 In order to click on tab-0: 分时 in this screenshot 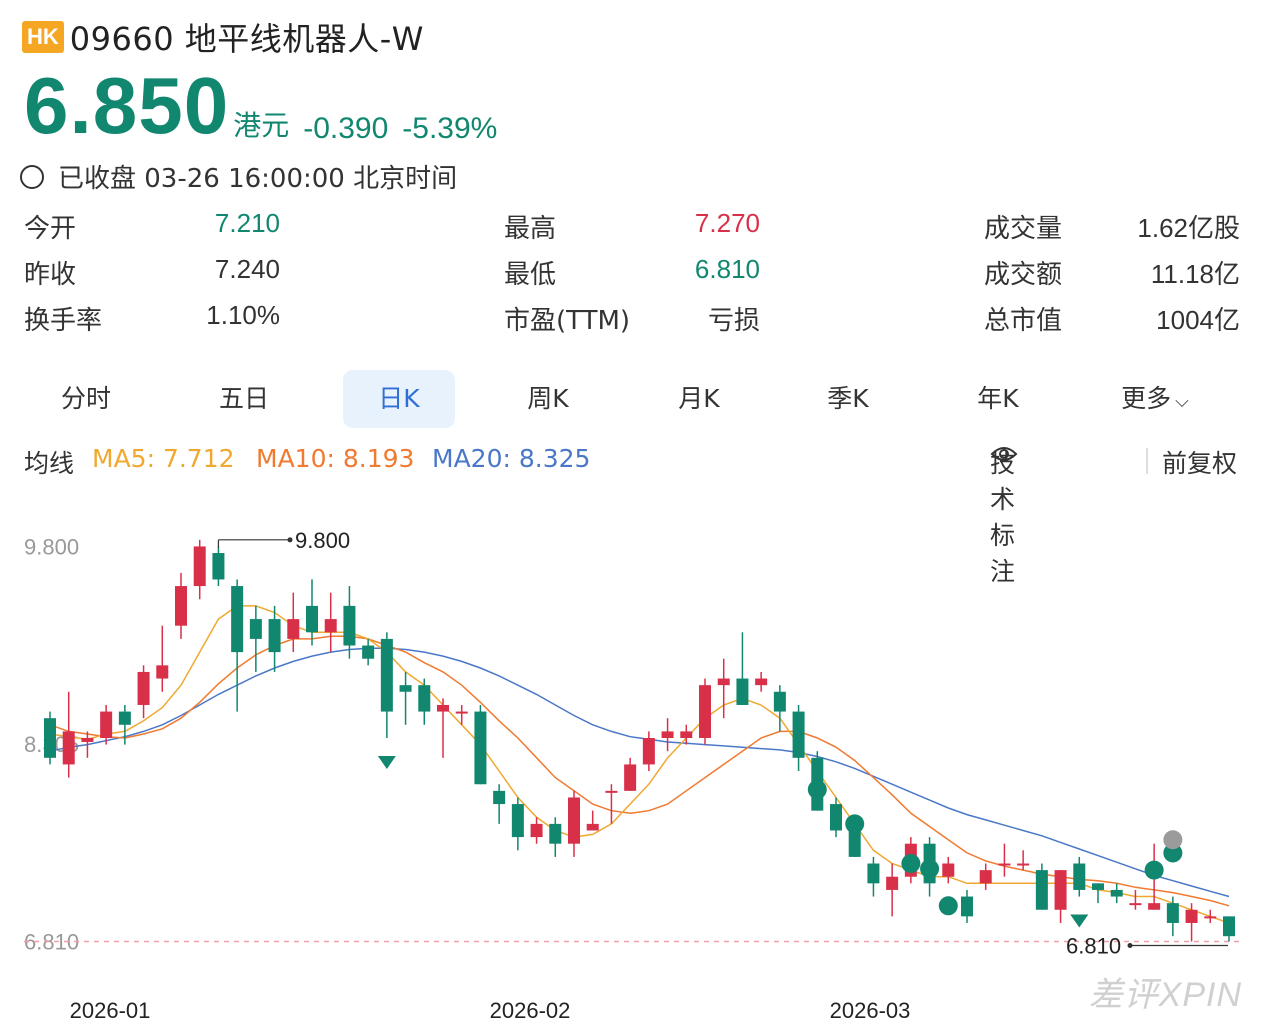, I will do `click(86, 399)`.